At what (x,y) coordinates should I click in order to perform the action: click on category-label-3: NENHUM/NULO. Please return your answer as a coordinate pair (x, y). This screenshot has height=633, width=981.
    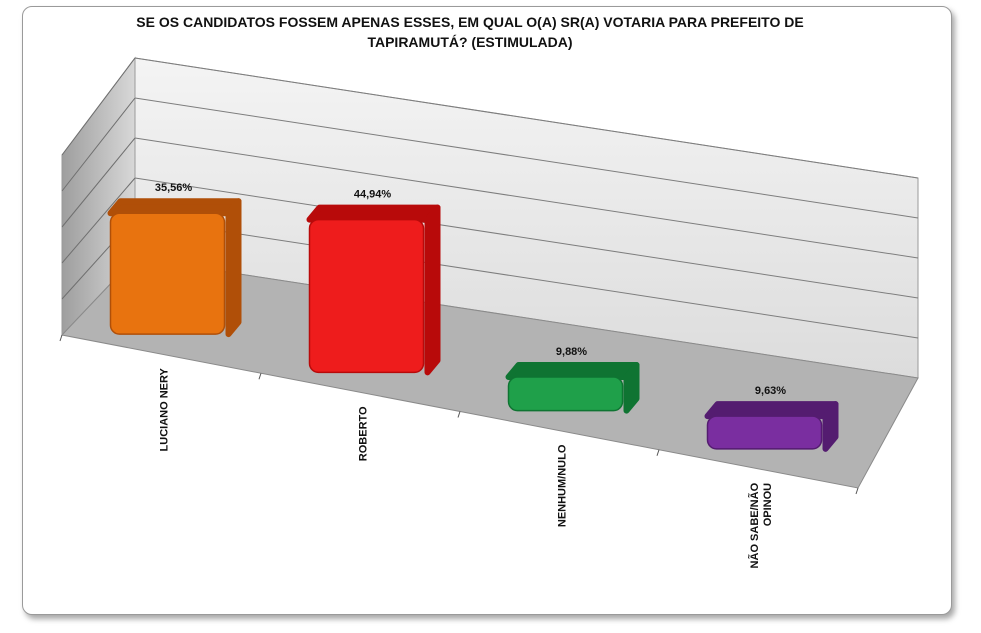
    Looking at the image, I should click on (563, 485).